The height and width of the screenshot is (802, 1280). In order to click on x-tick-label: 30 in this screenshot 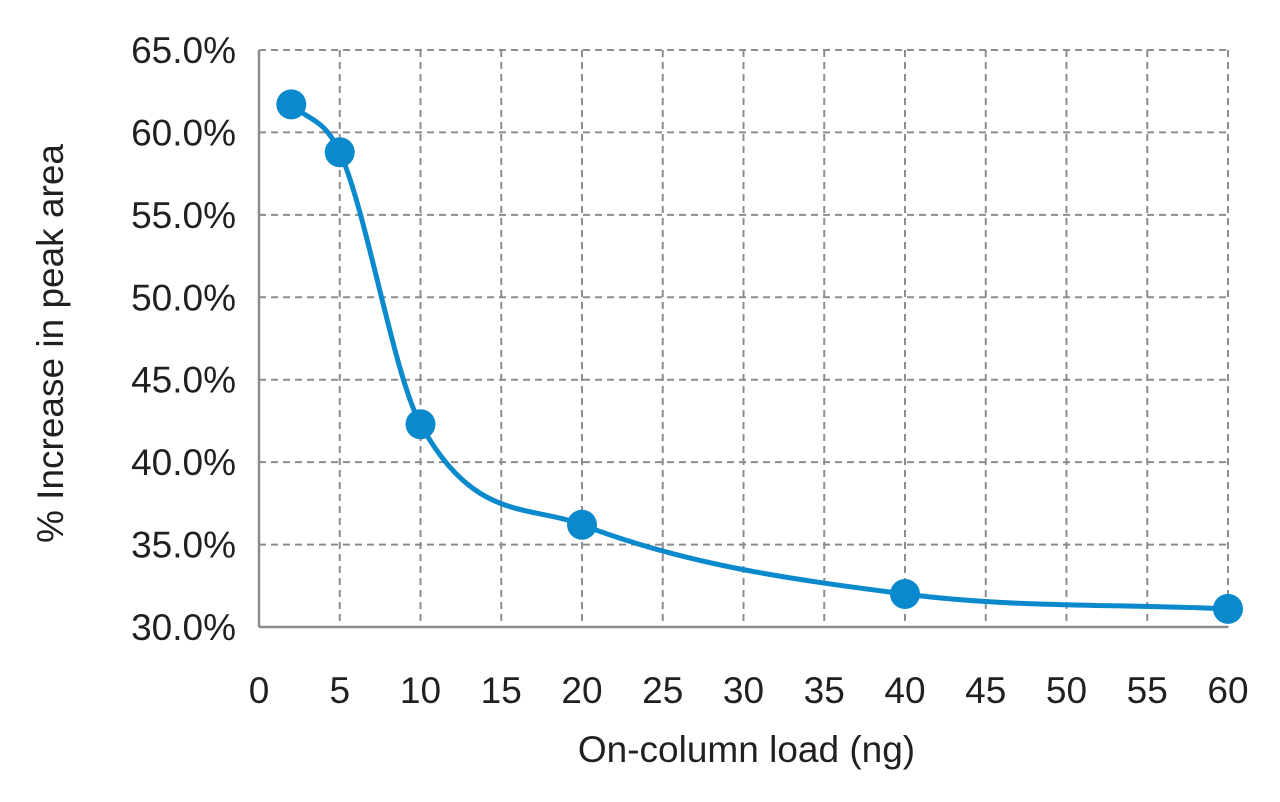, I will do `click(743, 690)`.